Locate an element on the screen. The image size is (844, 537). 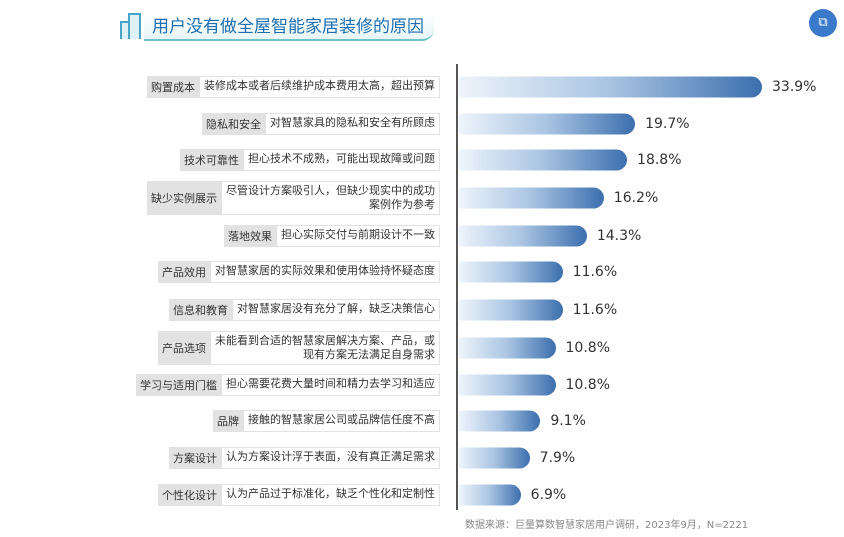
chart-row: 落地效果 担心实际交付与前期设计不一致 14.3% is located at coordinates (422, 236).